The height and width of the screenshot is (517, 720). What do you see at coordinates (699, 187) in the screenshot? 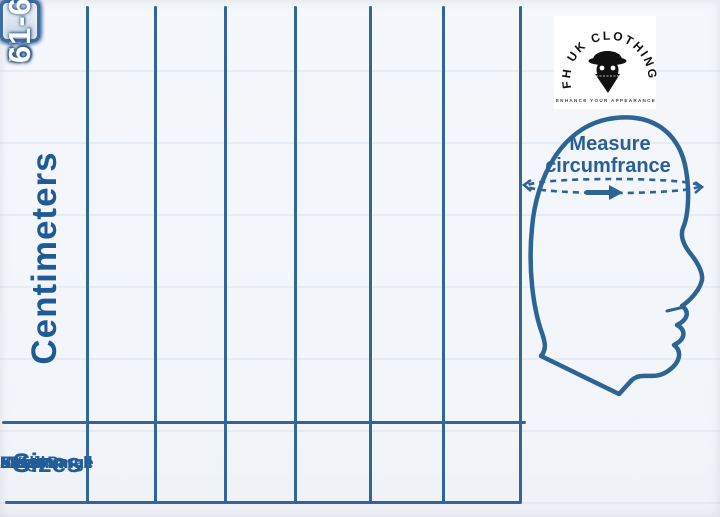
I see `right-arrowhead-icon` at bounding box center [699, 187].